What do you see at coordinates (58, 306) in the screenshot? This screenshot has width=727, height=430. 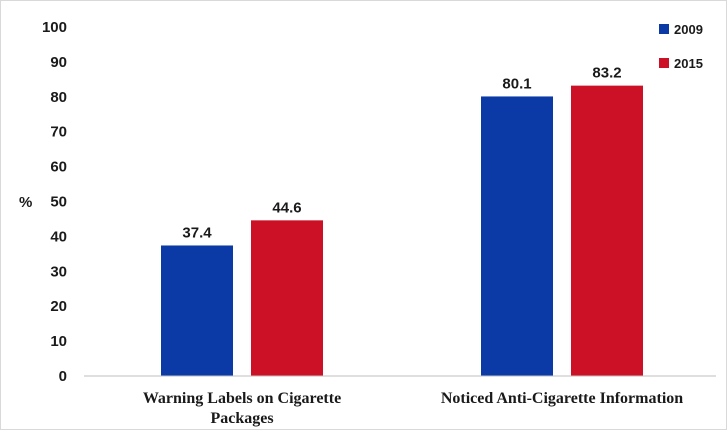 I see `y-tick-label: 20` at bounding box center [58, 306].